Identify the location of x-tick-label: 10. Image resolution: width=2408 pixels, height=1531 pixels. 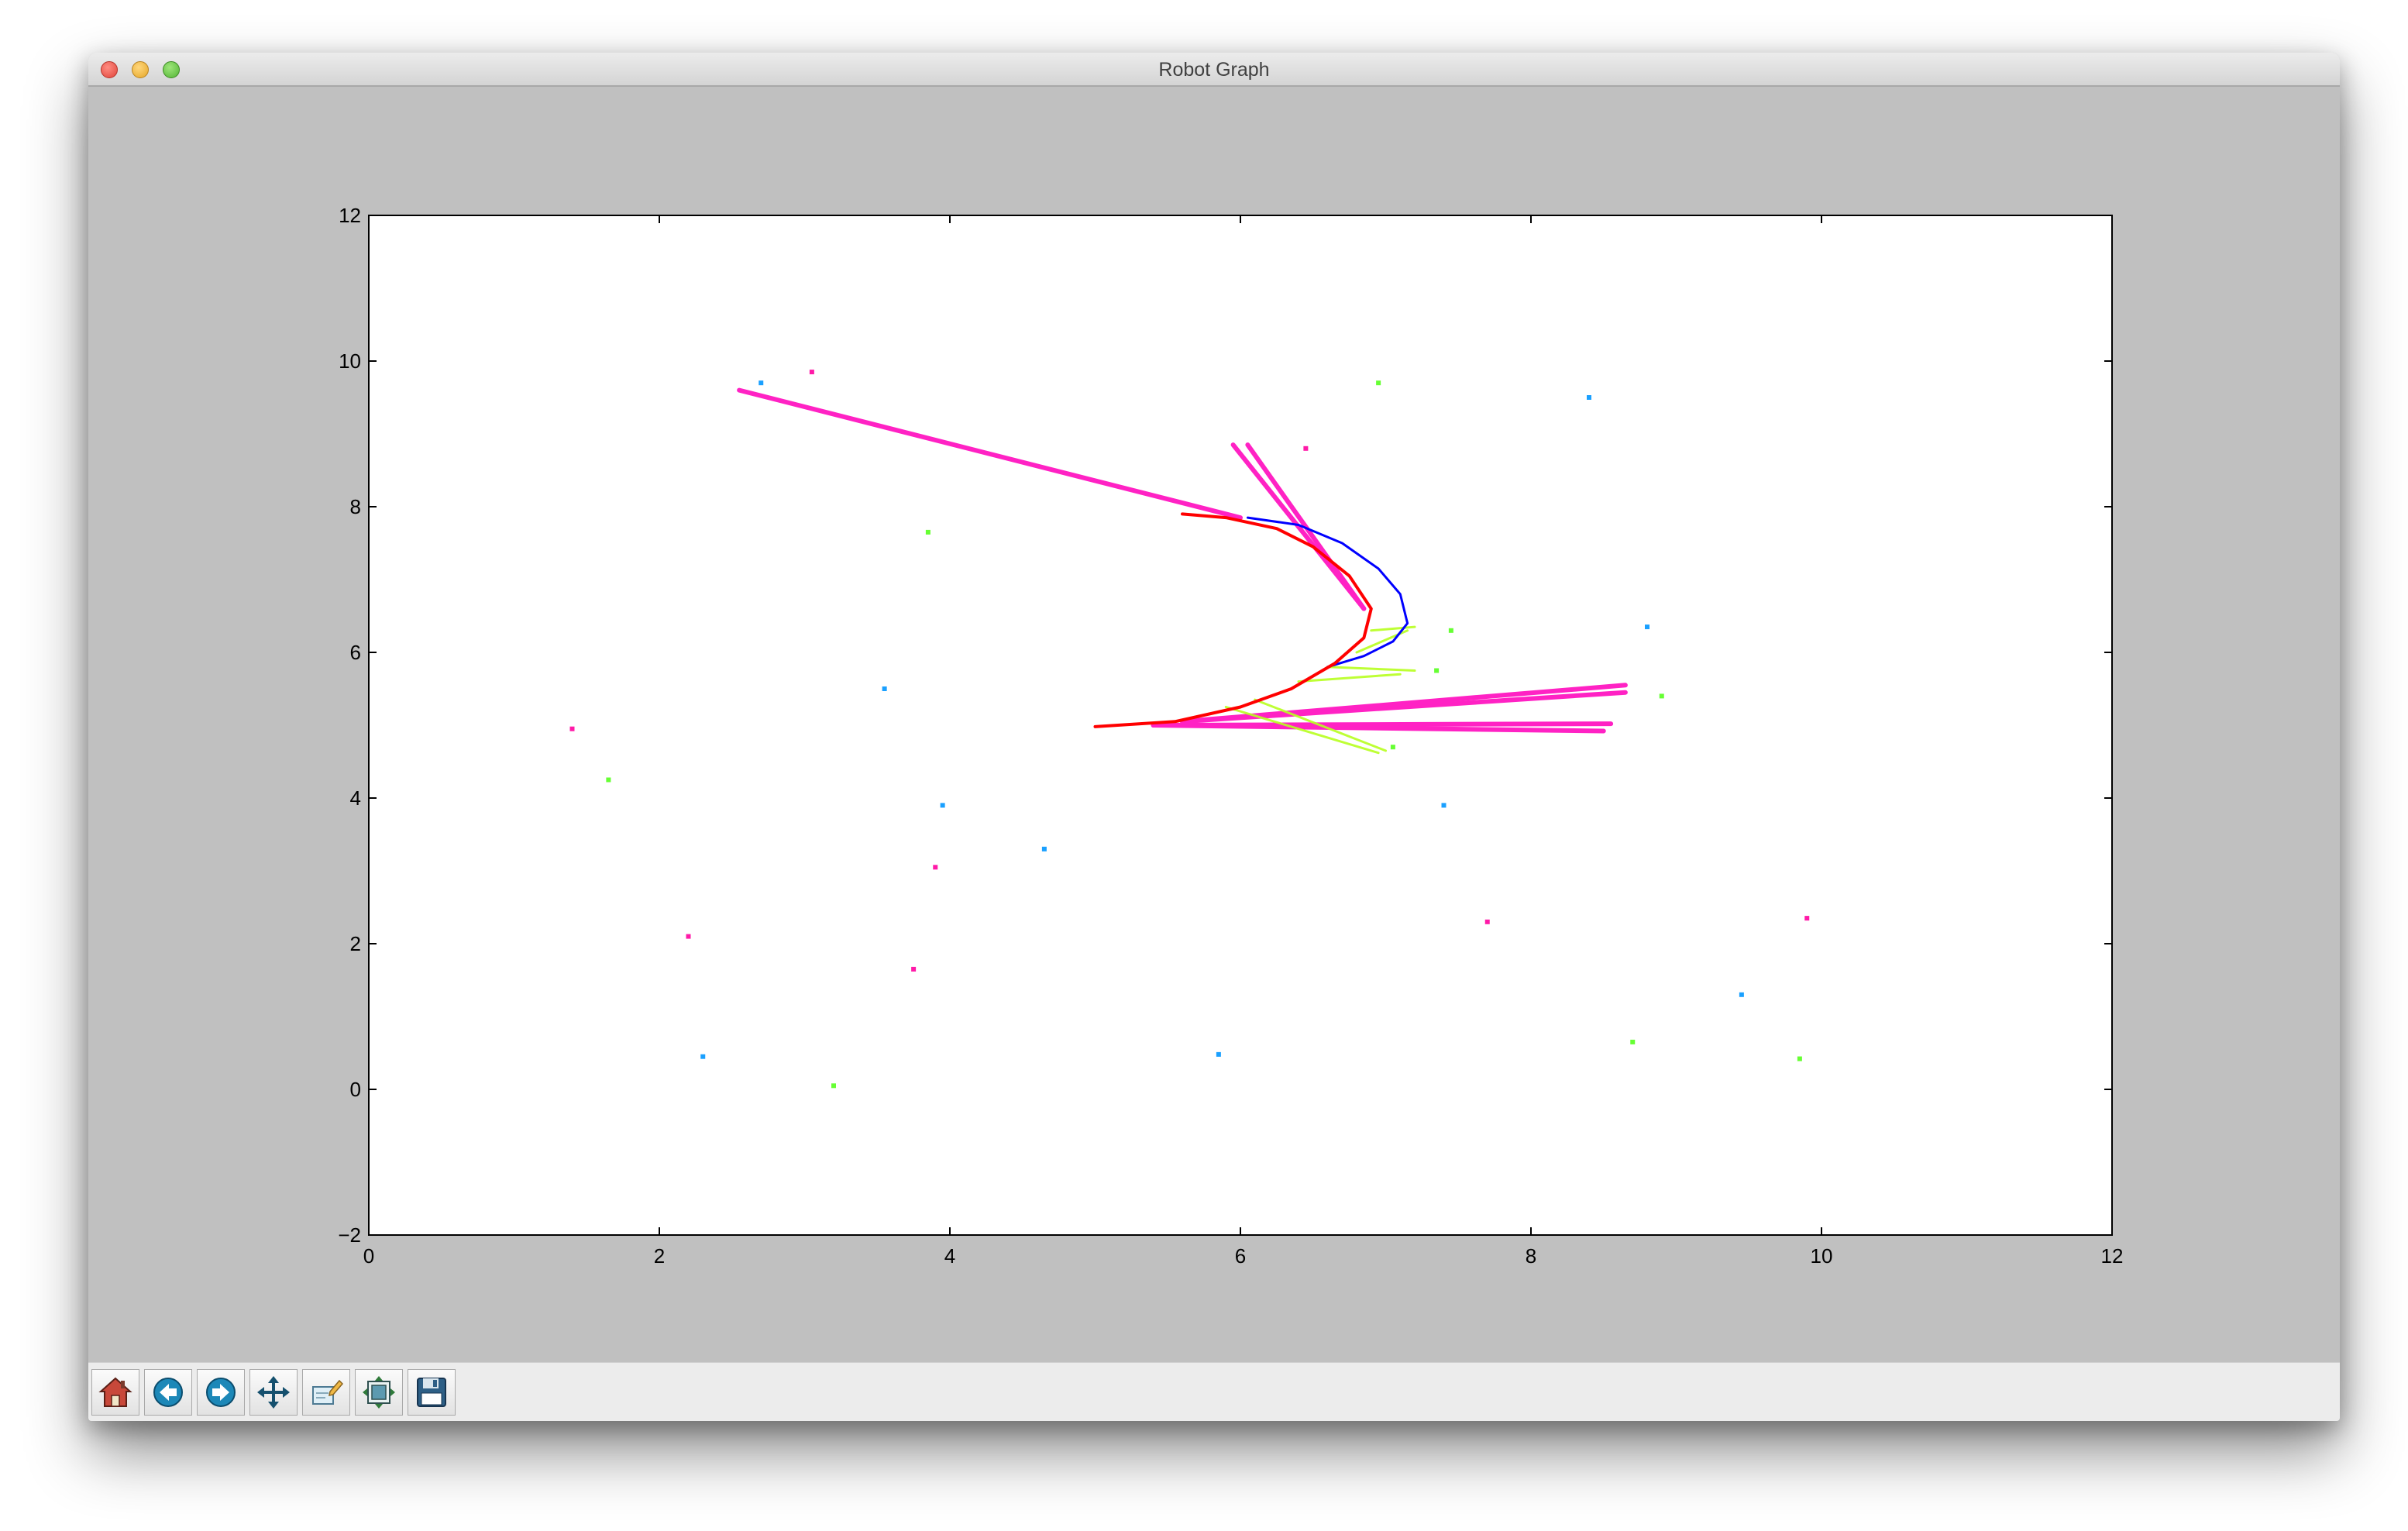
(1822, 1256).